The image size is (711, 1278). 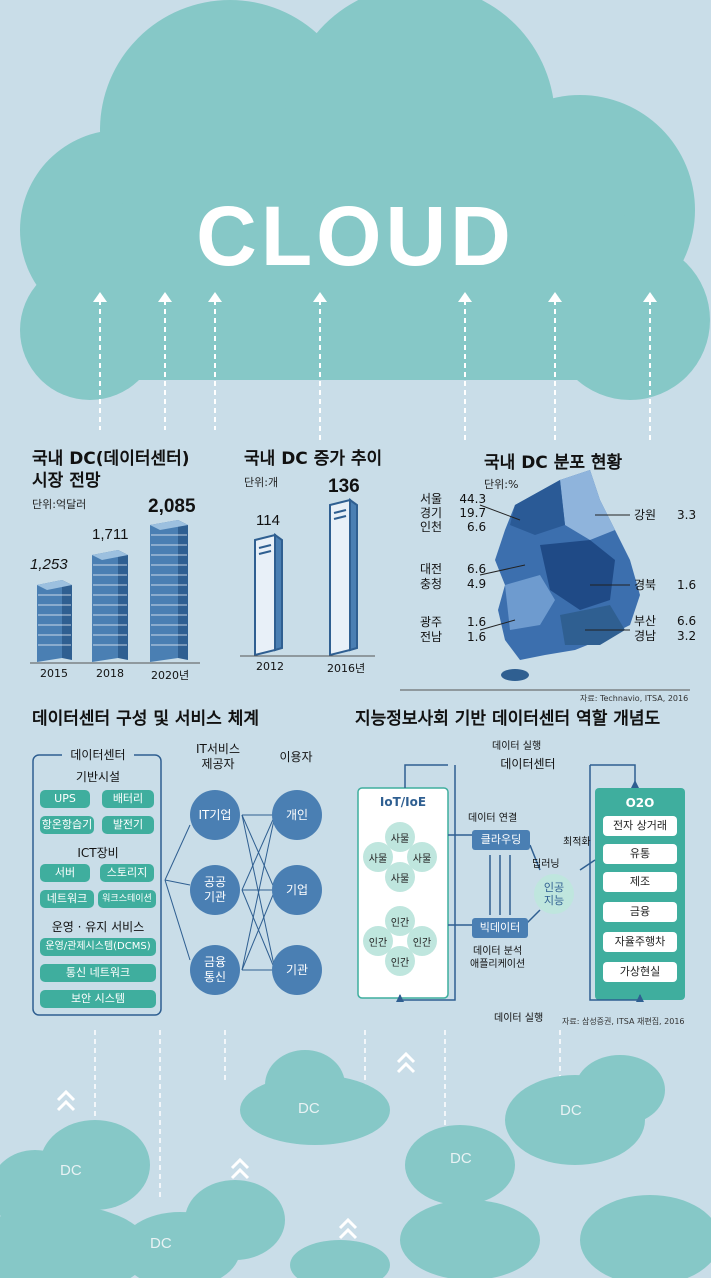 What do you see at coordinates (98, 973) in the screenshot?
I see `ops-telecom: 통신 네트워크` at bounding box center [98, 973].